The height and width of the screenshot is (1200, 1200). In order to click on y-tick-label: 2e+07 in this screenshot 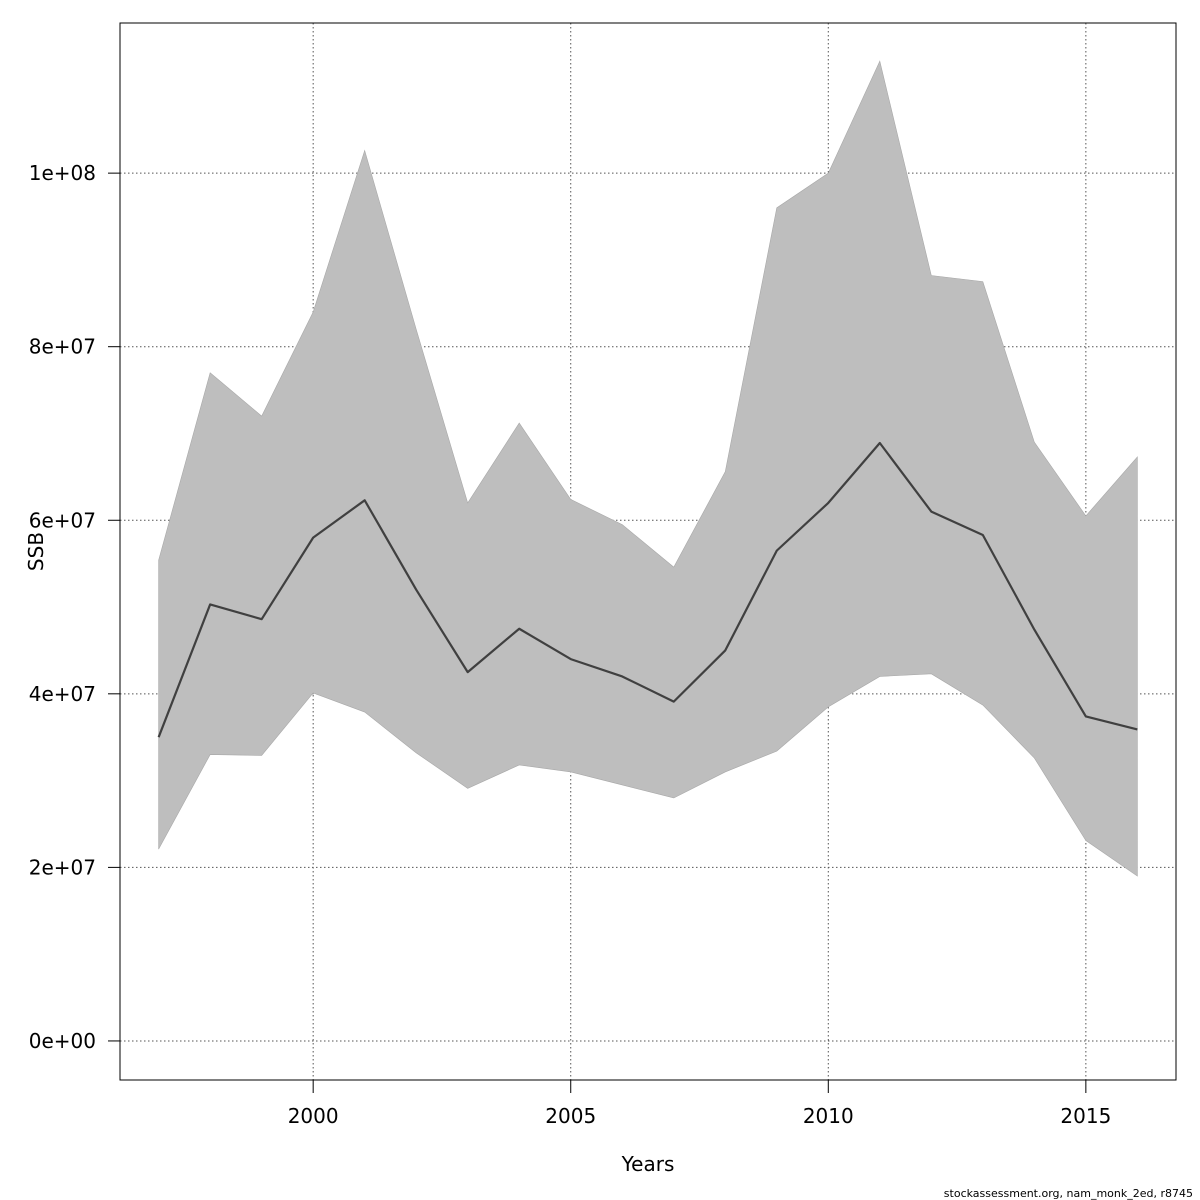, I will do `click(62, 867)`.